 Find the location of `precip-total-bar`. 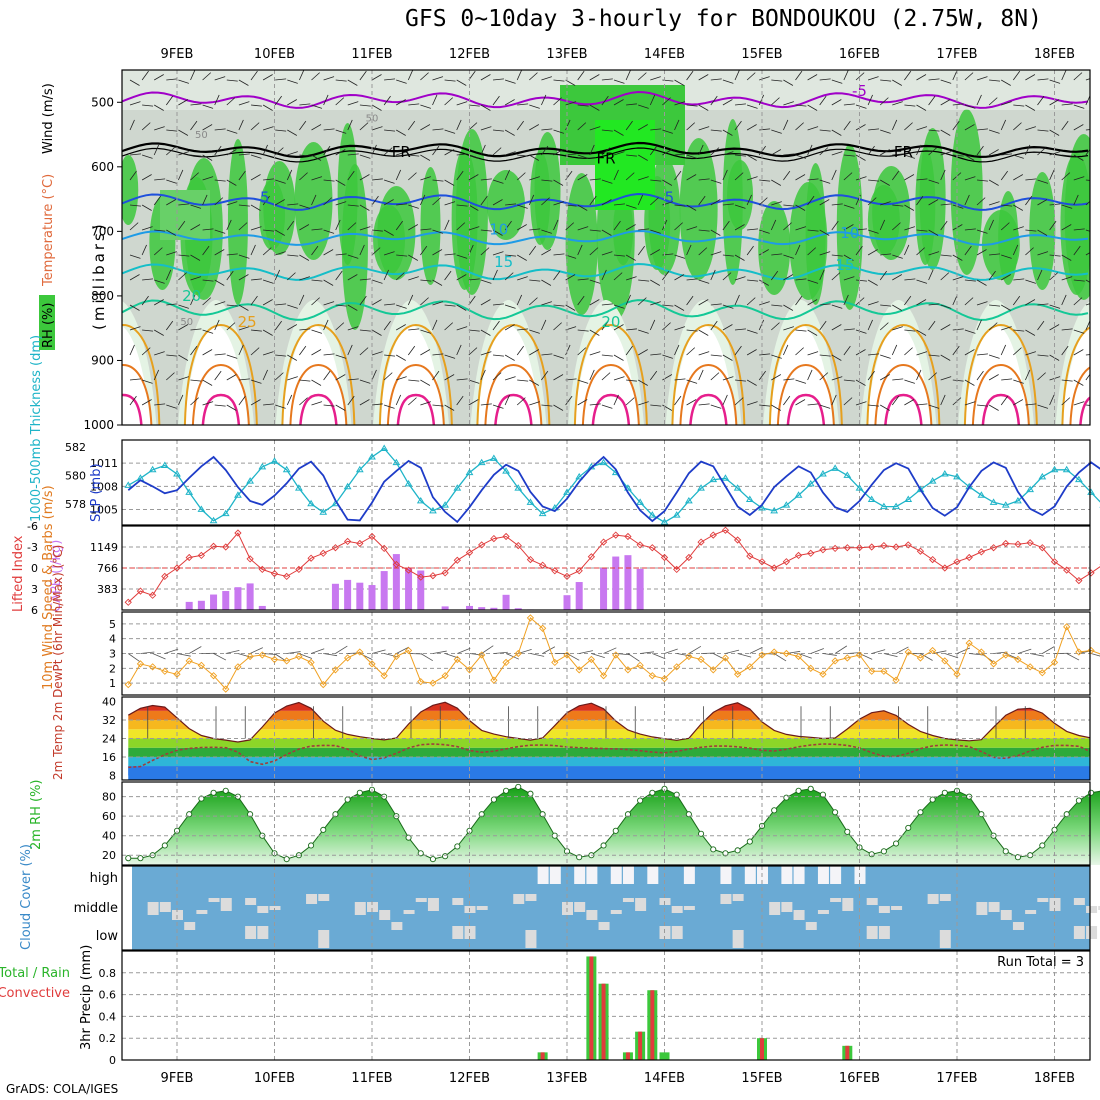

precip-total-bar is located at coordinates (664, 1056).